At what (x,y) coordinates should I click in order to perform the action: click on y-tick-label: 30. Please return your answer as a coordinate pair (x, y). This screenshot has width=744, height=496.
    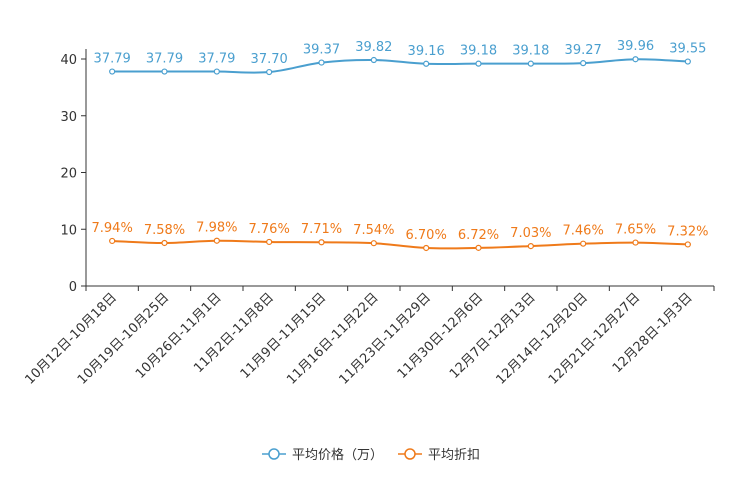
    Looking at the image, I should click on (68, 117).